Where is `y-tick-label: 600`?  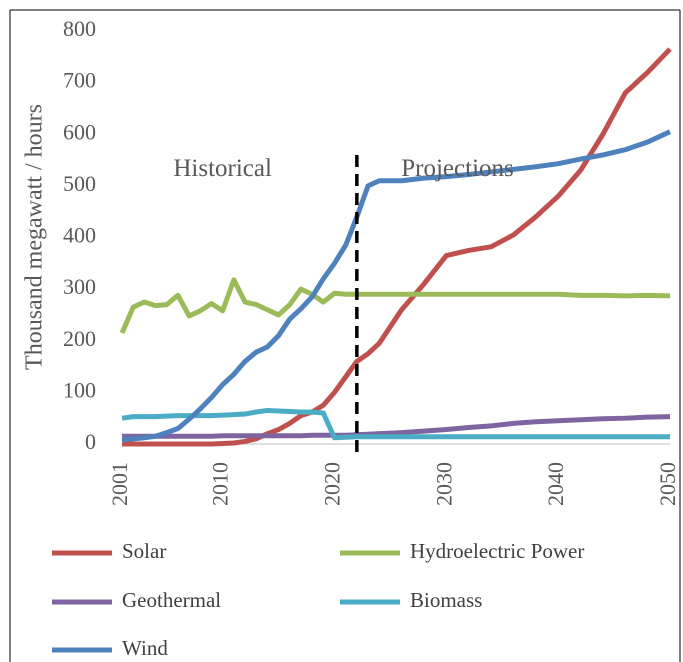
y-tick-label: 600 is located at coordinates (79, 131).